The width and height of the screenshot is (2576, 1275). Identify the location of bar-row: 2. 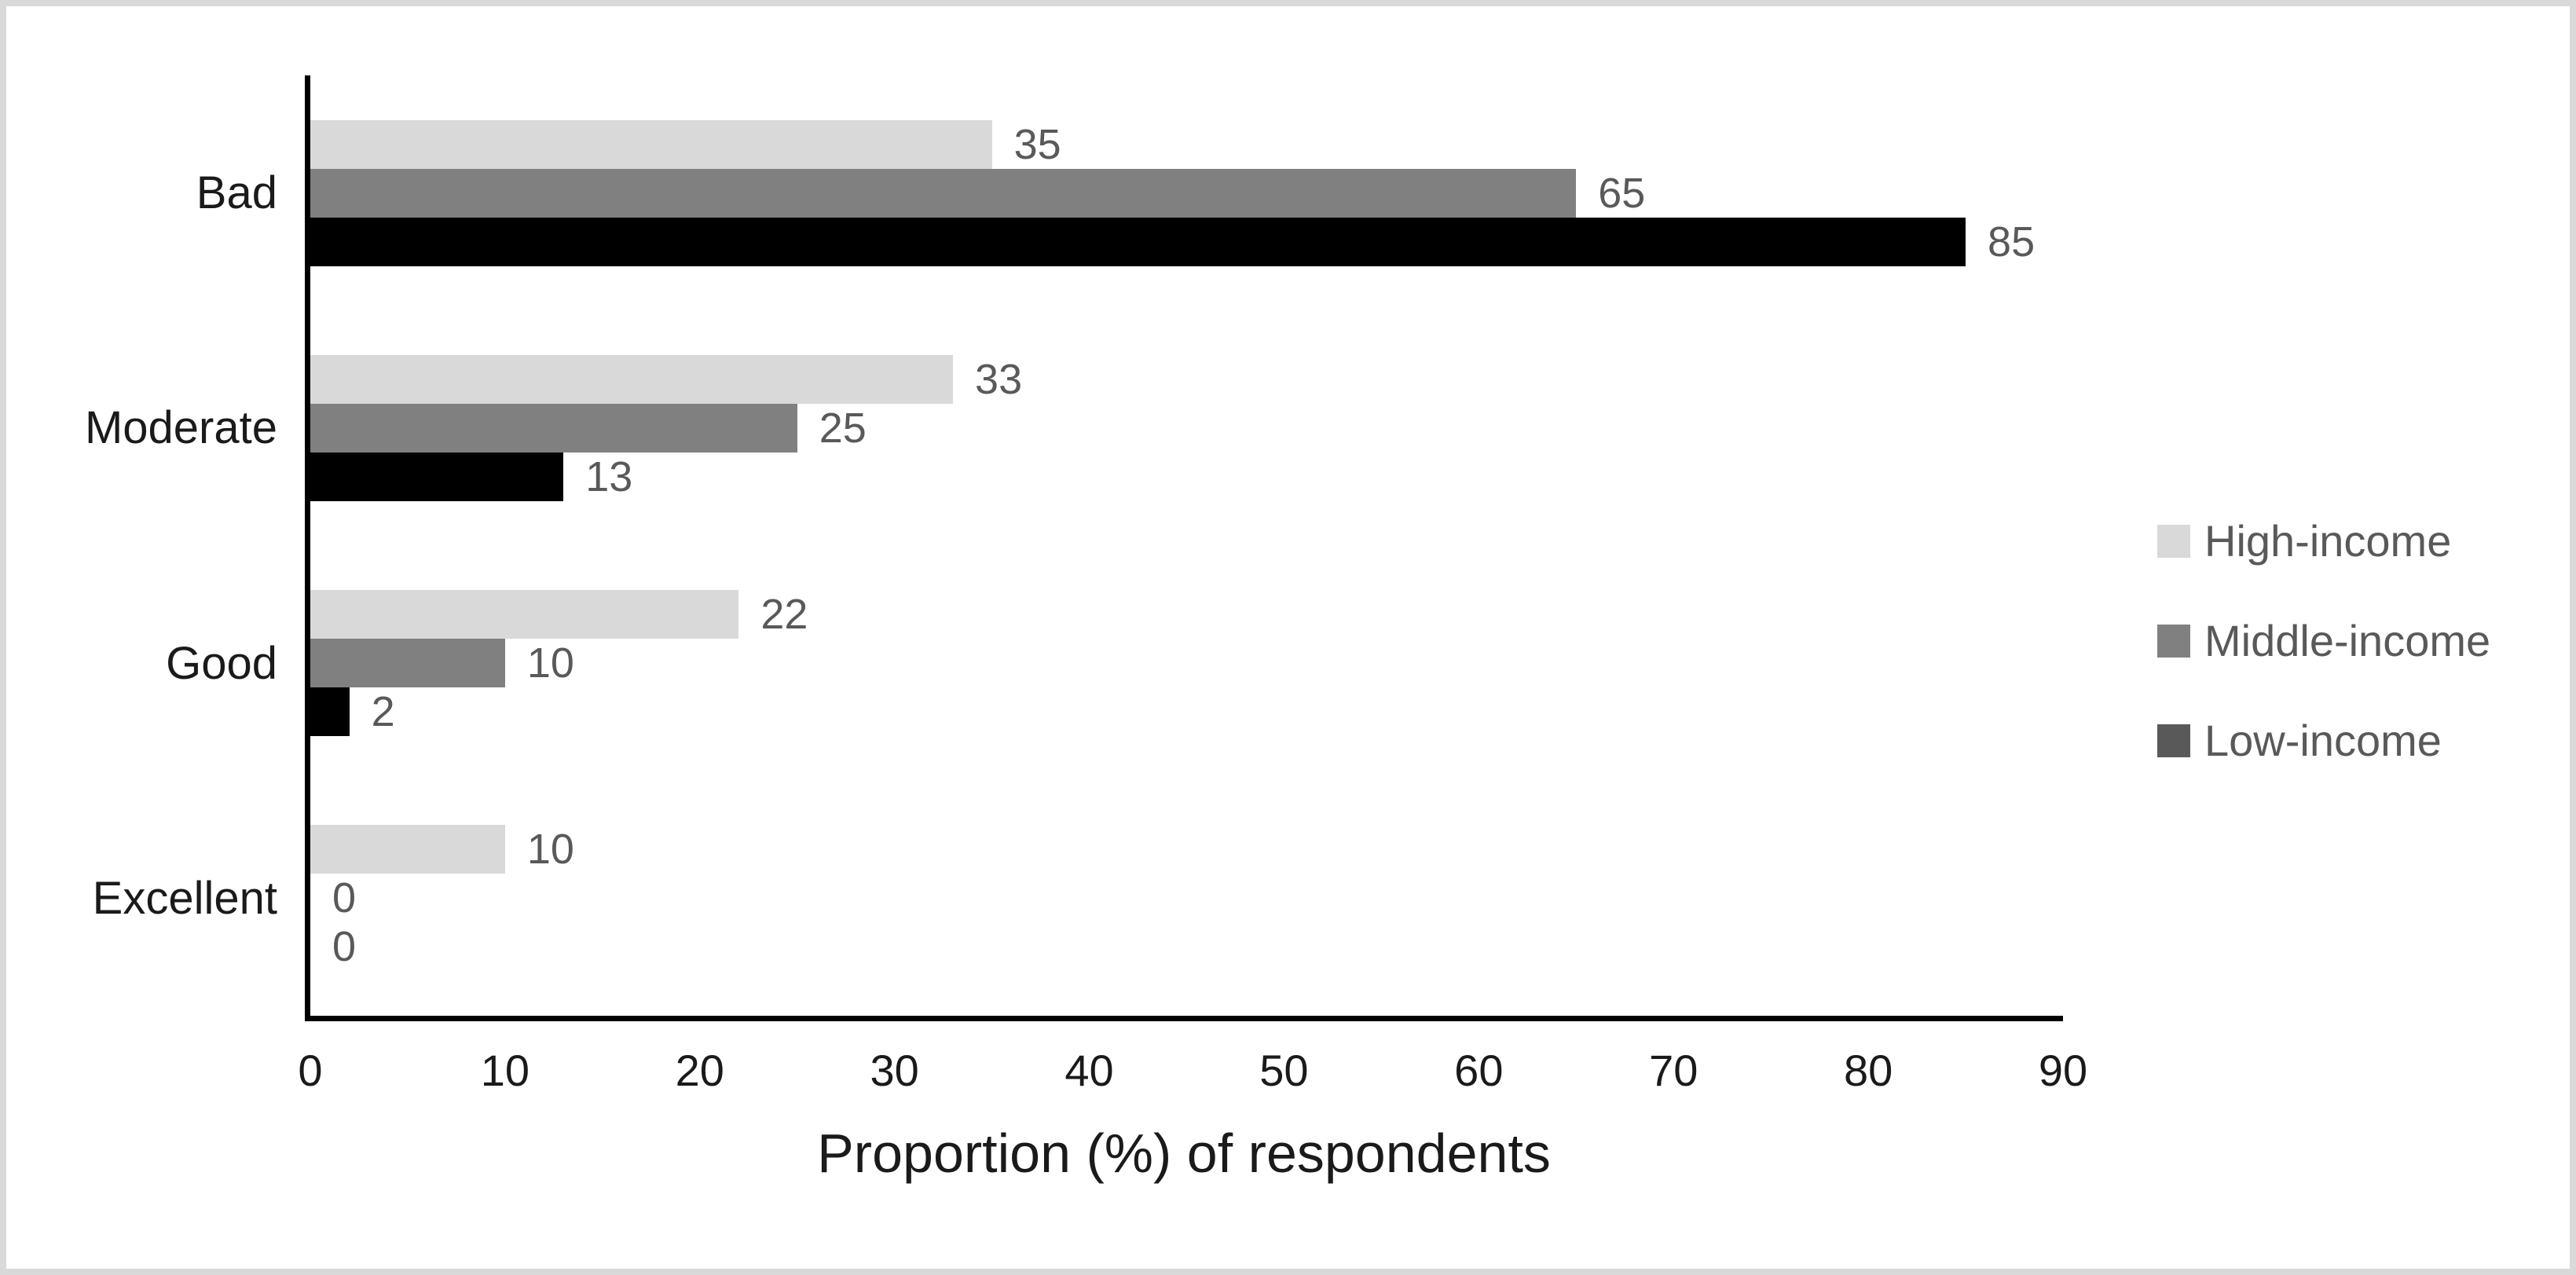
(1186, 712).